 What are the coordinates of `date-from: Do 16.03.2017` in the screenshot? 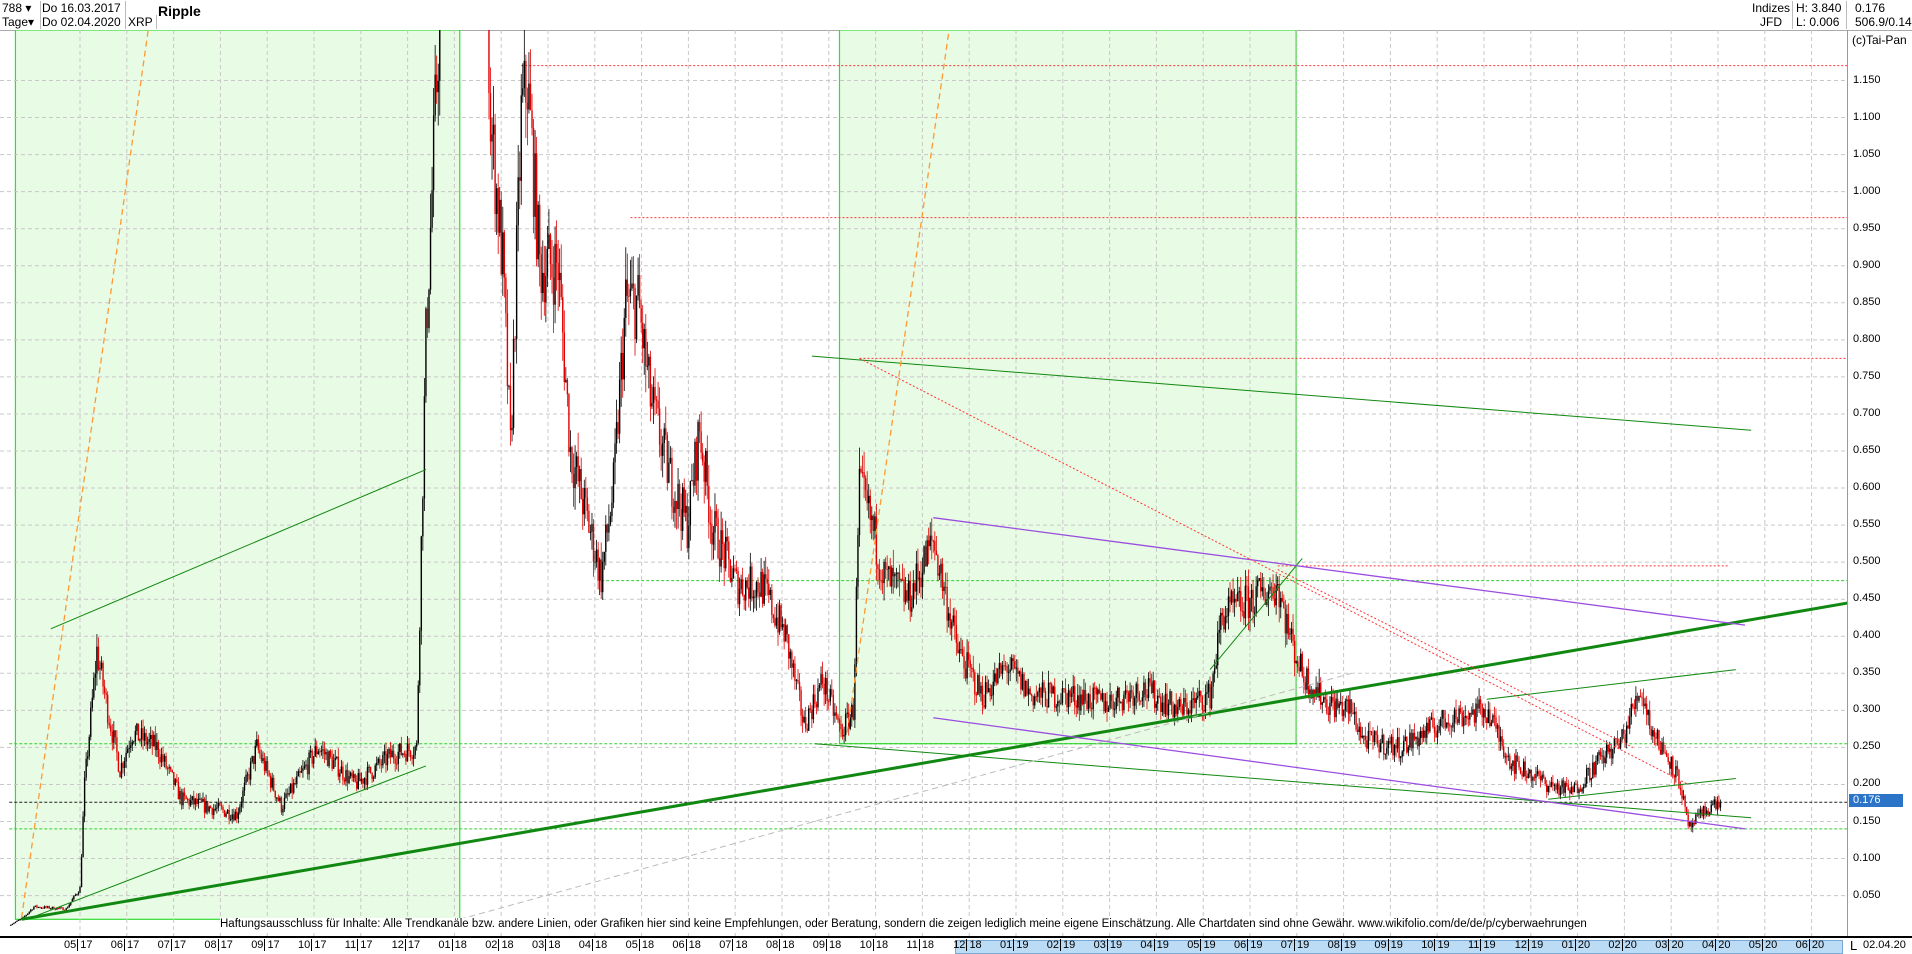 It's located at (84, 8).